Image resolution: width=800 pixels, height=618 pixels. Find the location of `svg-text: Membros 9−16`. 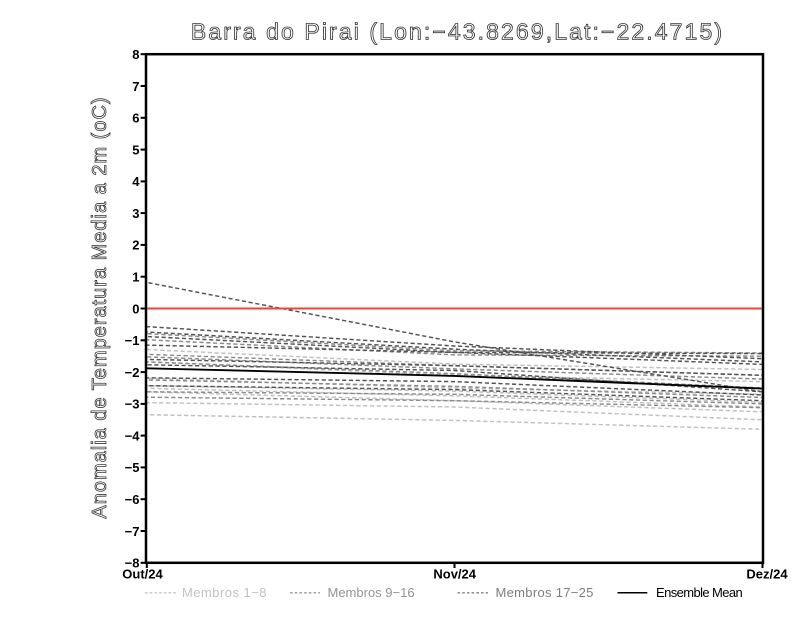

svg-text: Membros 9−16 is located at coordinates (371, 592).